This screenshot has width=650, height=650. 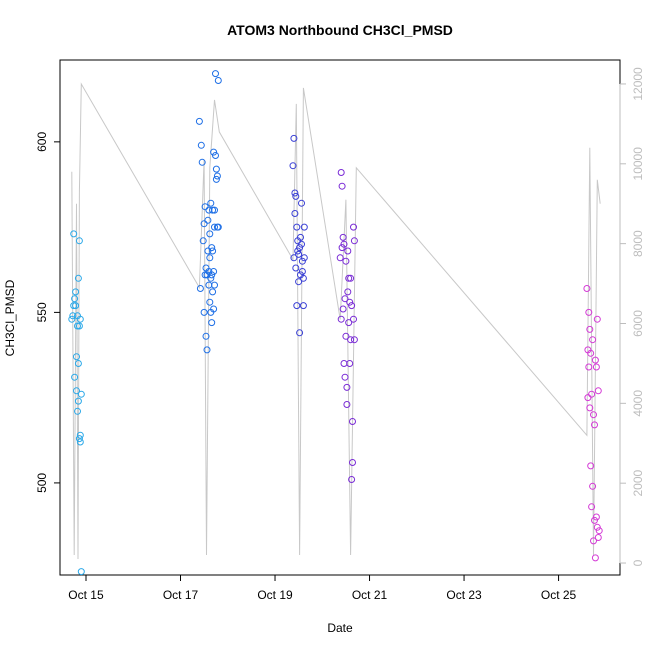 I want to click on y2-tick-label: 6000, so click(x=638, y=323).